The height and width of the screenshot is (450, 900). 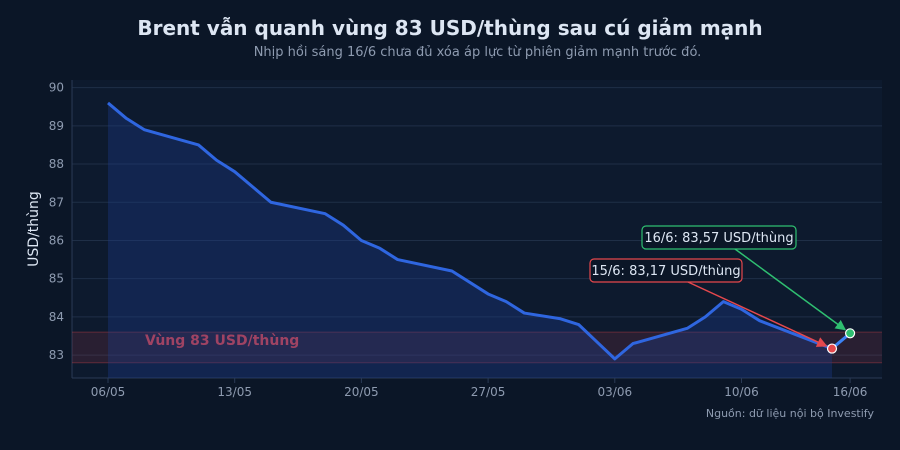 I want to click on x-tick-label: 13/05, so click(x=234, y=392).